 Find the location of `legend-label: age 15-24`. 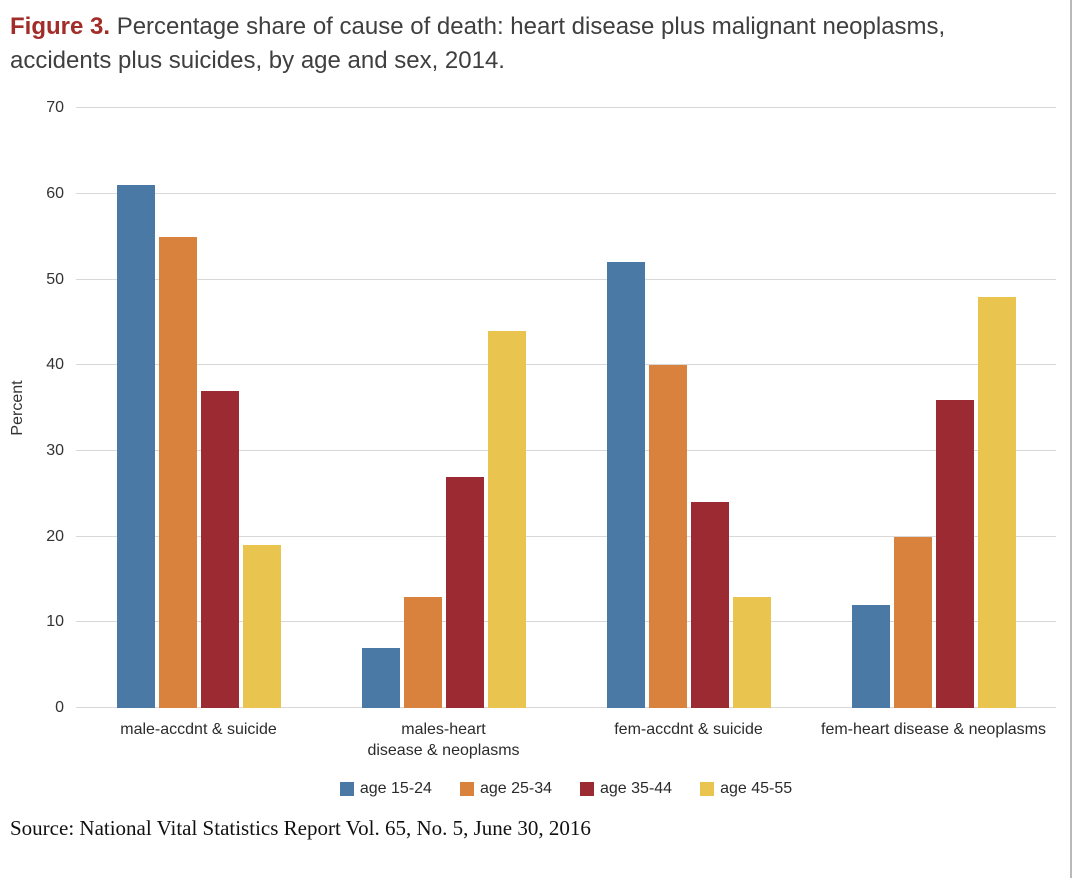

legend-label: age 15-24 is located at coordinates (395, 788).